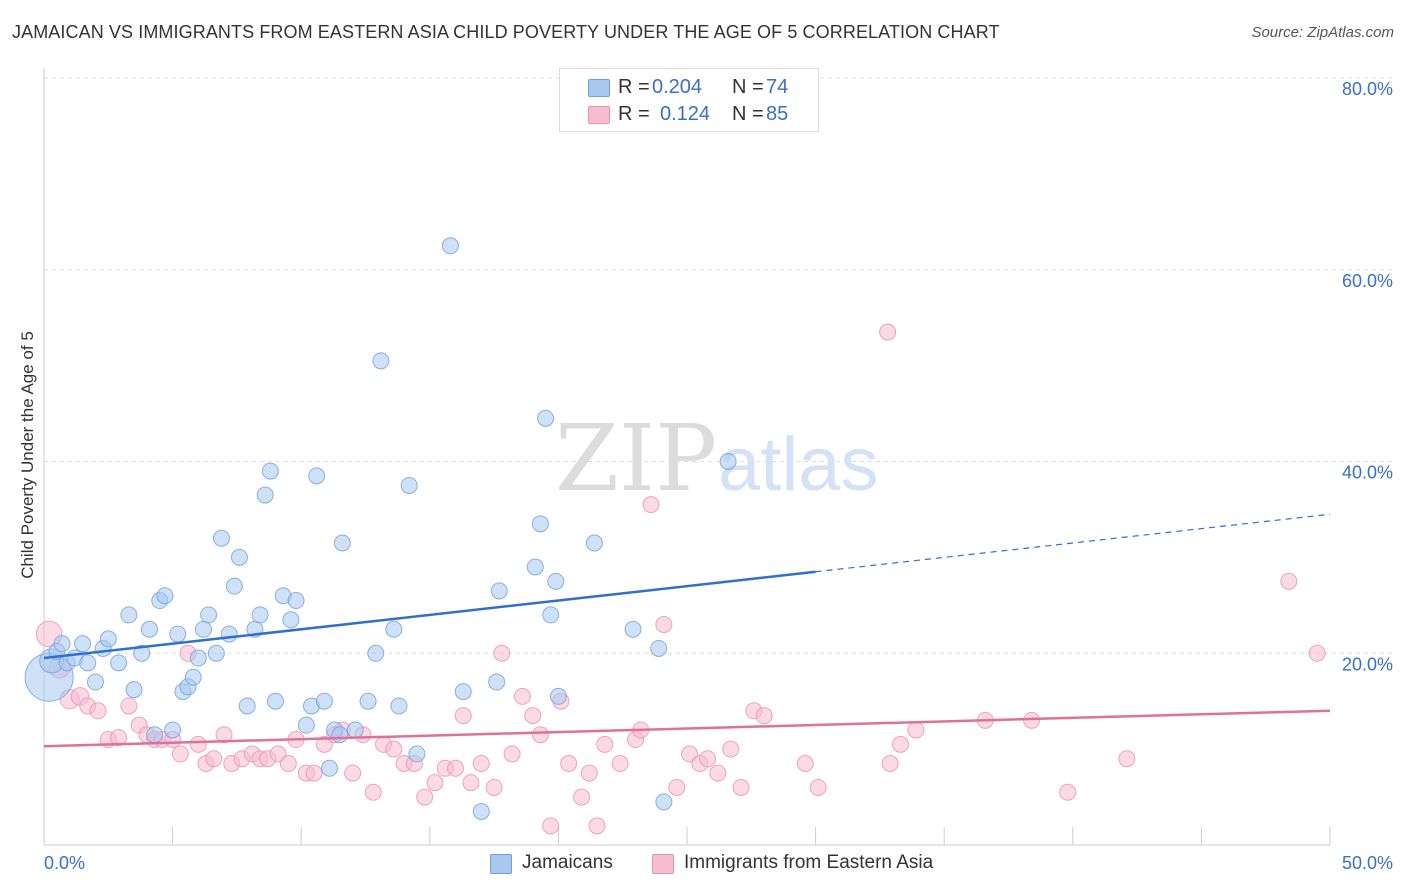 The height and width of the screenshot is (892, 1406). Describe the element at coordinates (777, 87) in the screenshot. I see `legend-n-value: 74` at that location.